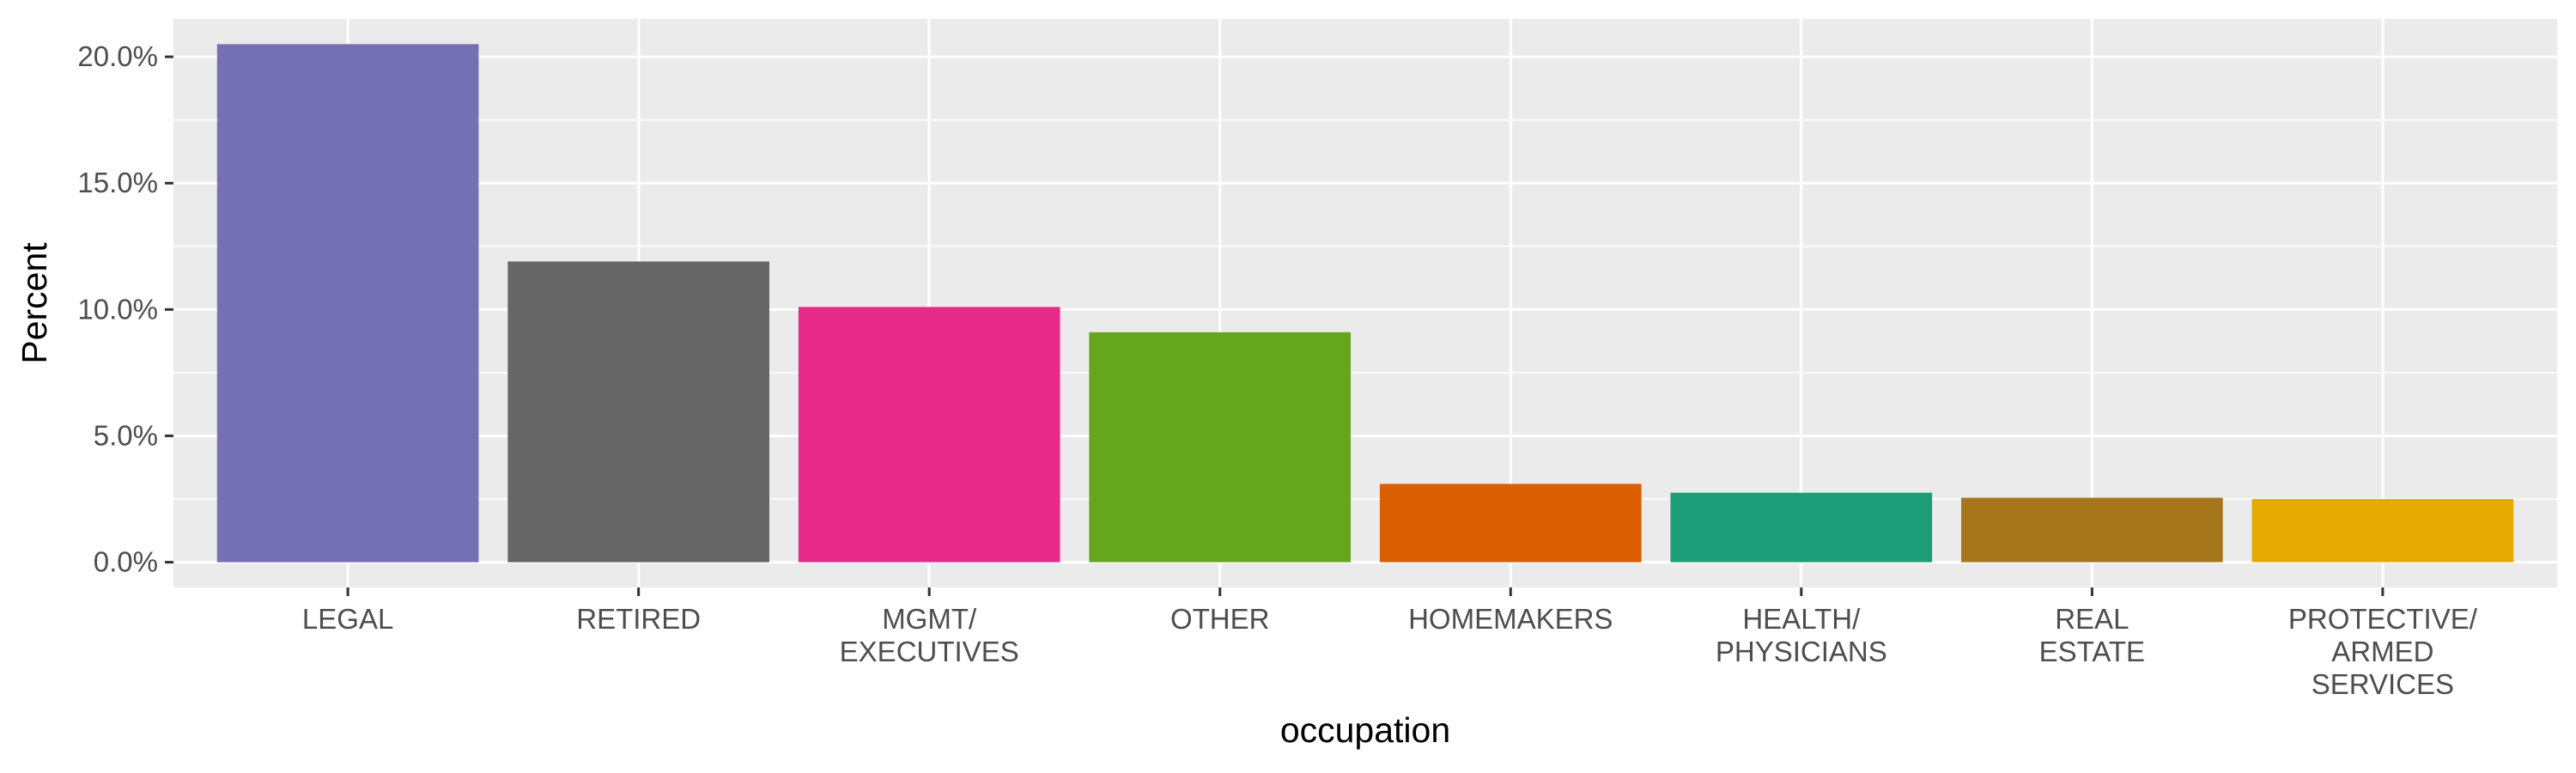 Image resolution: width=2576 pixels, height=773 pixels. I want to click on x-tick-label-line: REAL, so click(2092, 619).